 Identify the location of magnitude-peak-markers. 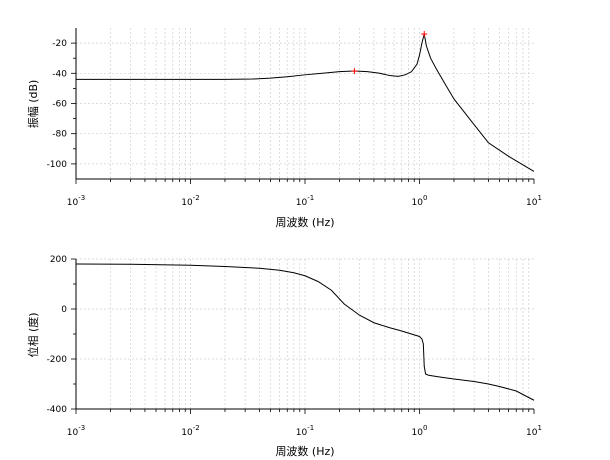
(389, 53).